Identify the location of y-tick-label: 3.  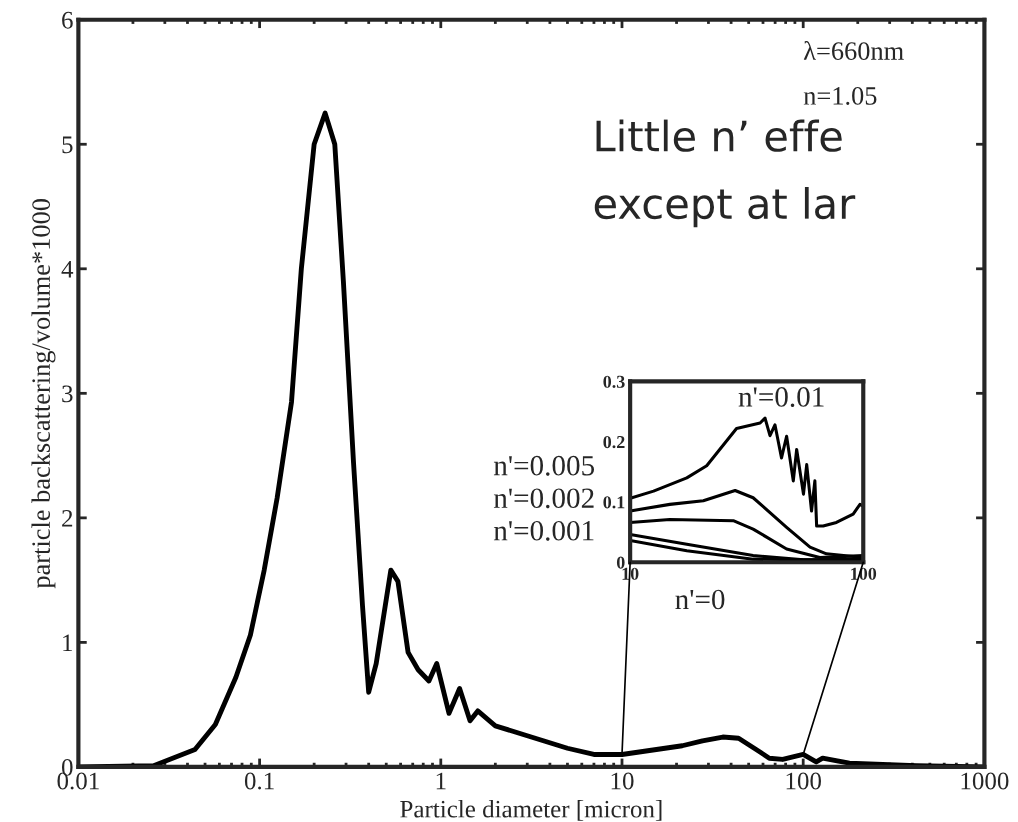
(67, 394).